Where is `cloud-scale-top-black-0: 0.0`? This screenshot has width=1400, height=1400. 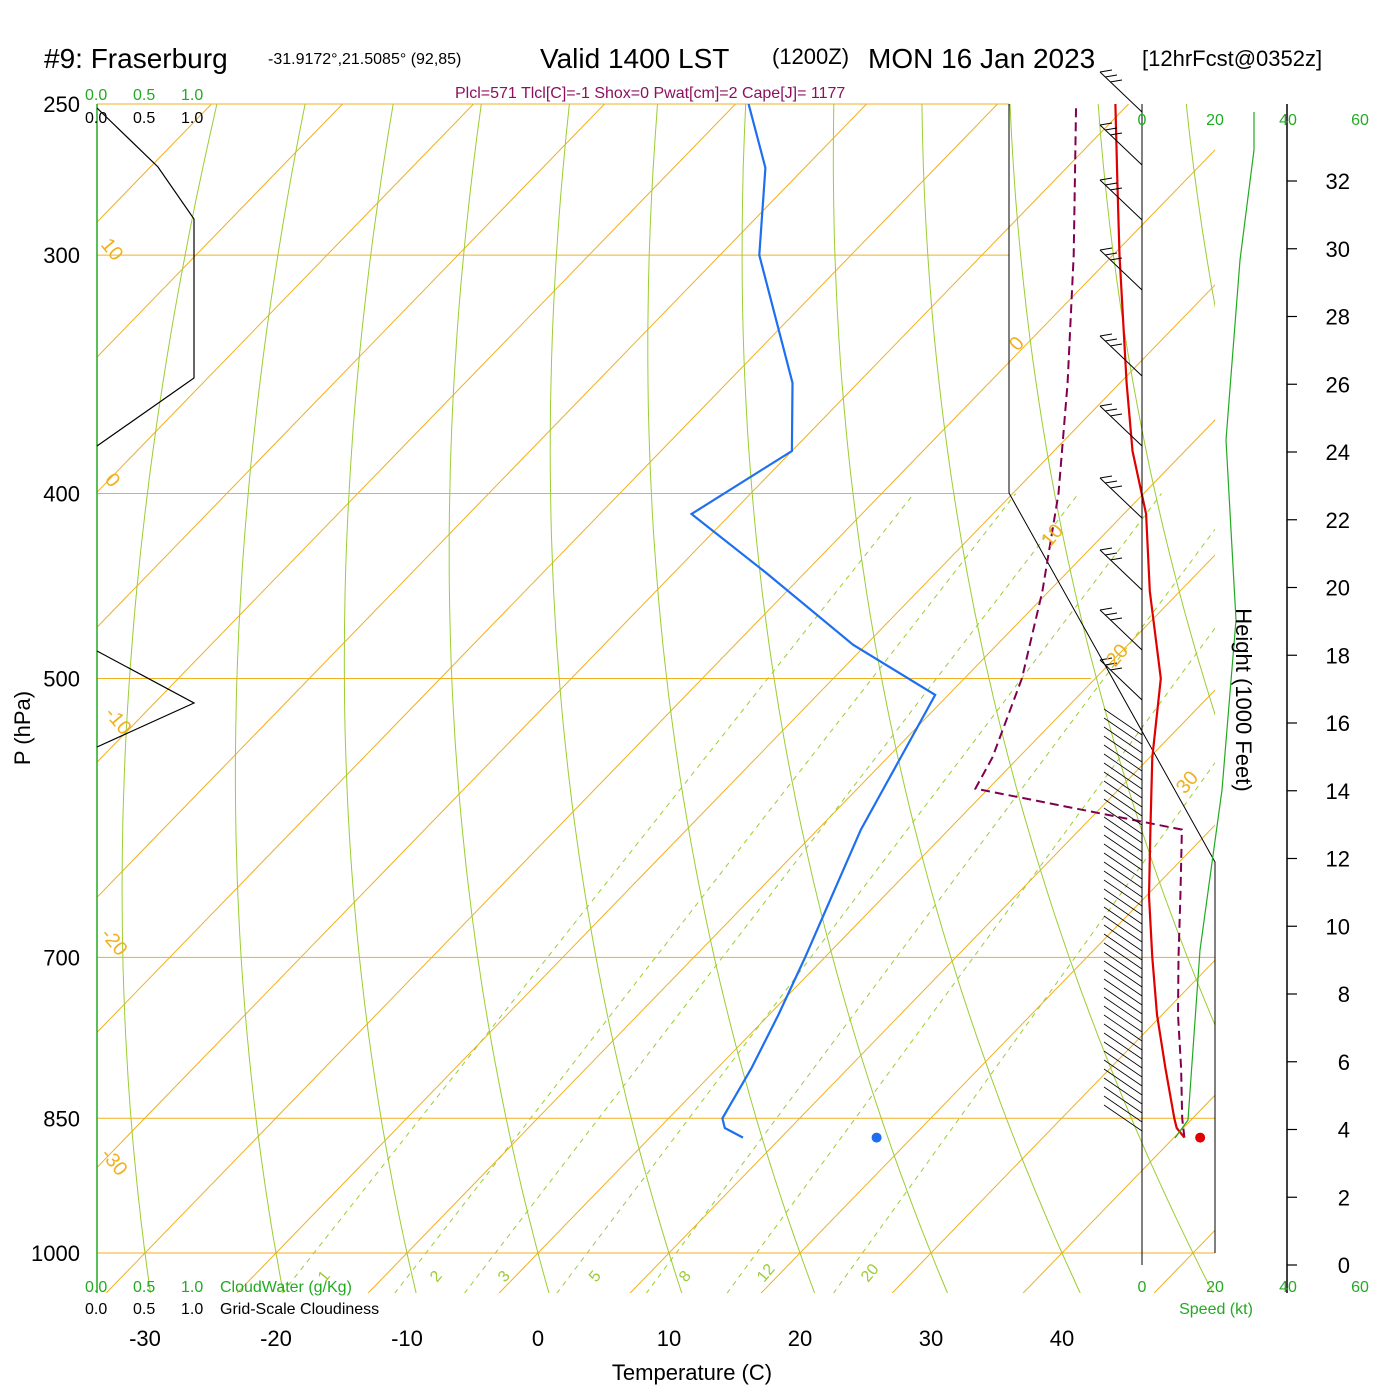 cloud-scale-top-black-0: 0.0 is located at coordinates (96, 118).